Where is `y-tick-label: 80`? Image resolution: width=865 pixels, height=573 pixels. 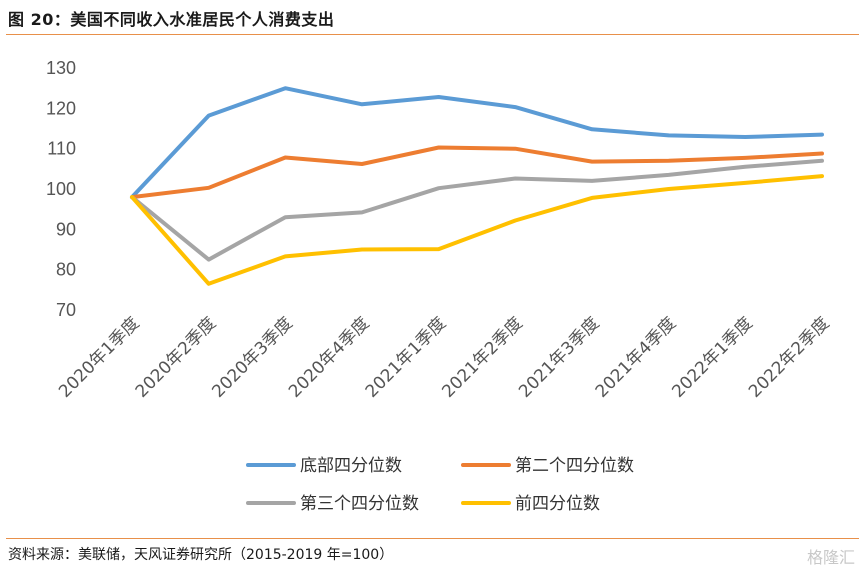
y-tick-label: 80 is located at coordinates (66, 270).